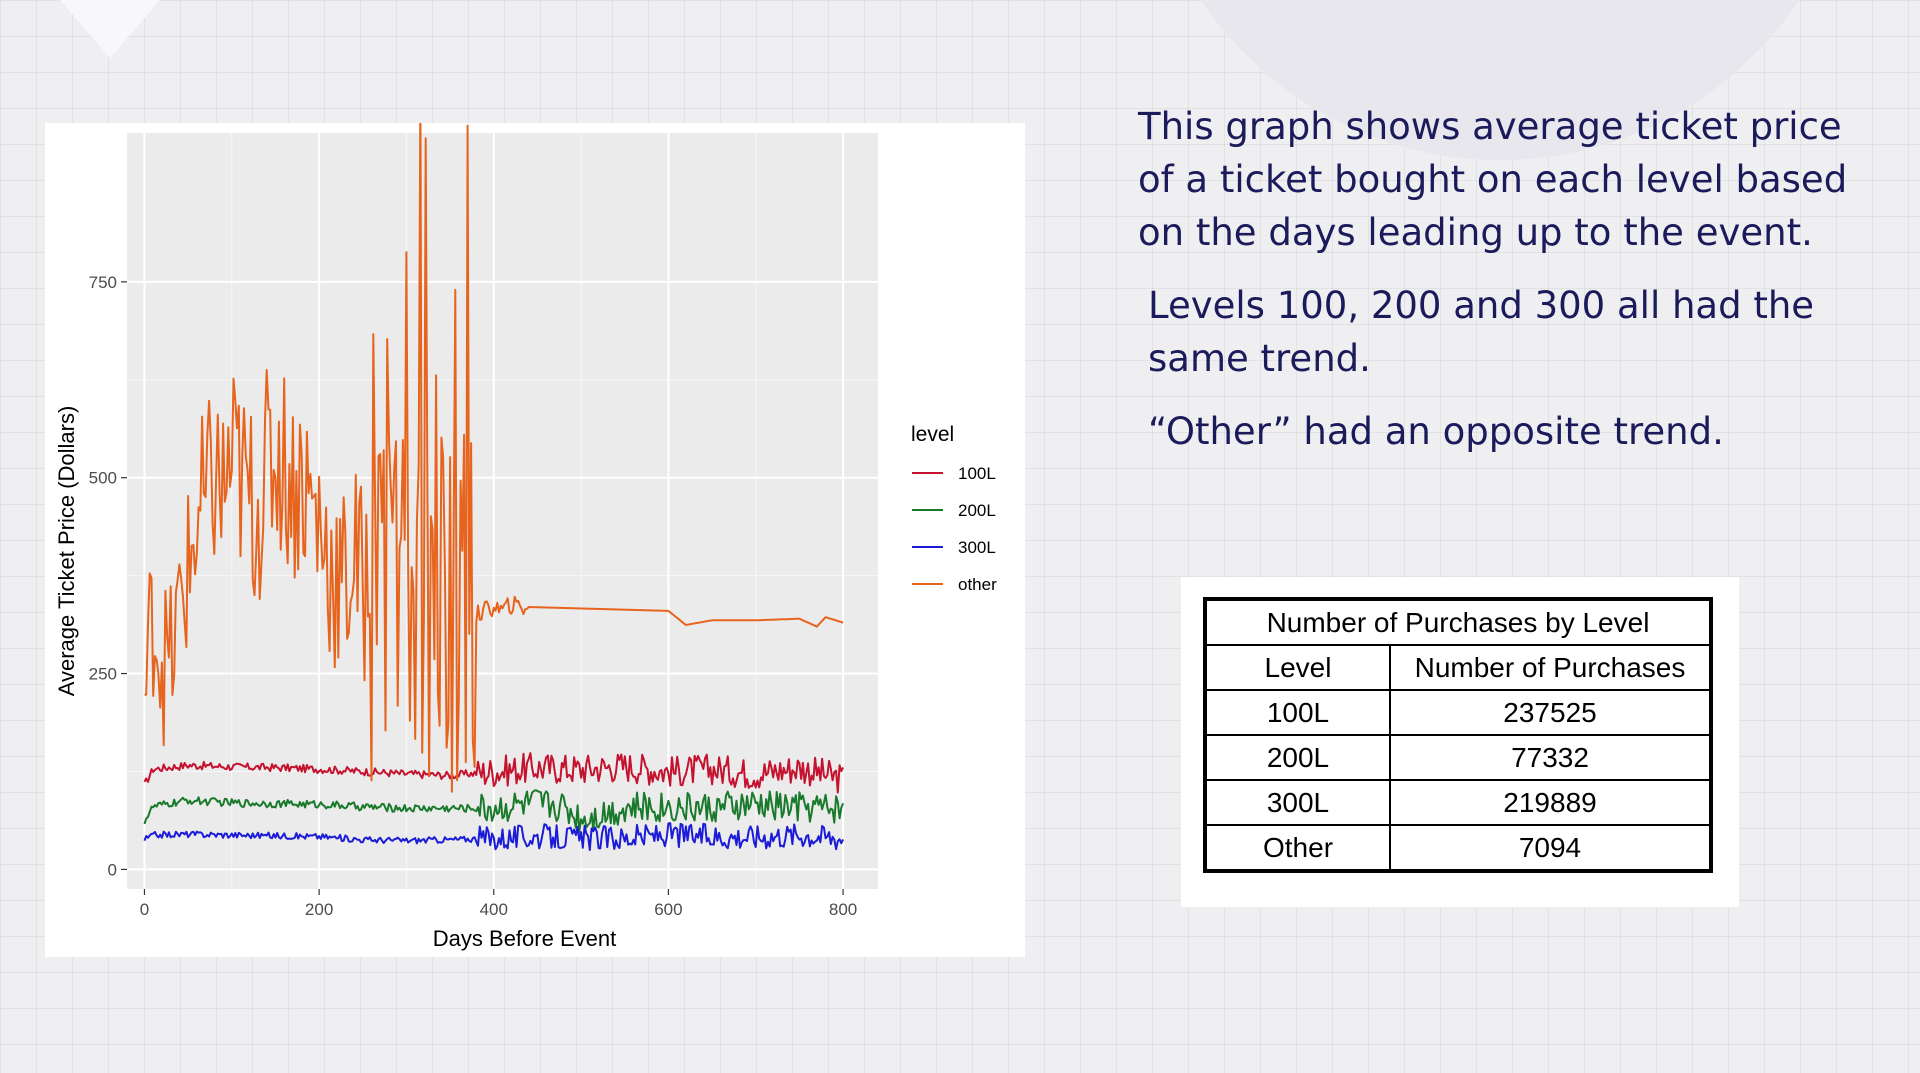  I want to click on table-row: Other 7094, so click(1458, 848).